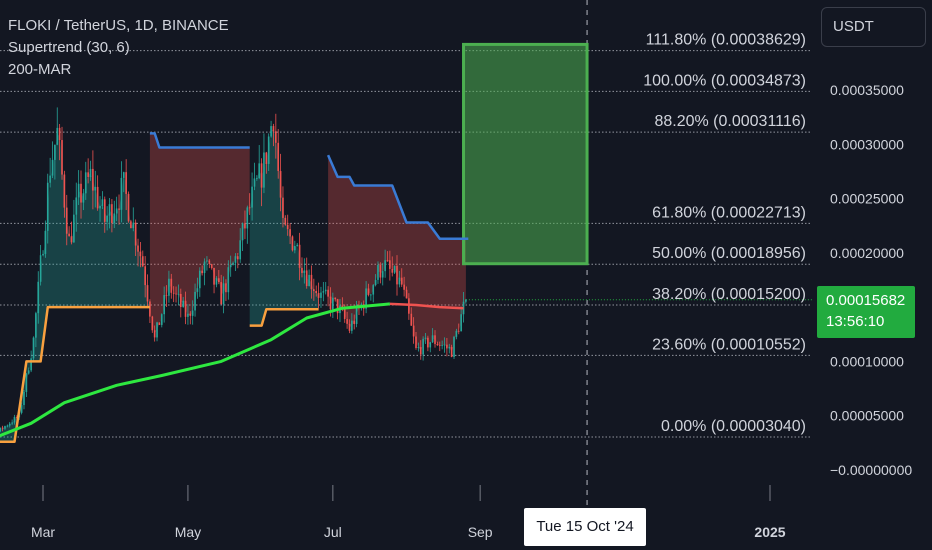 This screenshot has width=932, height=550. Describe the element at coordinates (724, 80) in the screenshot. I see `fib-label-1: 100.00% (0.00034873)` at that location.